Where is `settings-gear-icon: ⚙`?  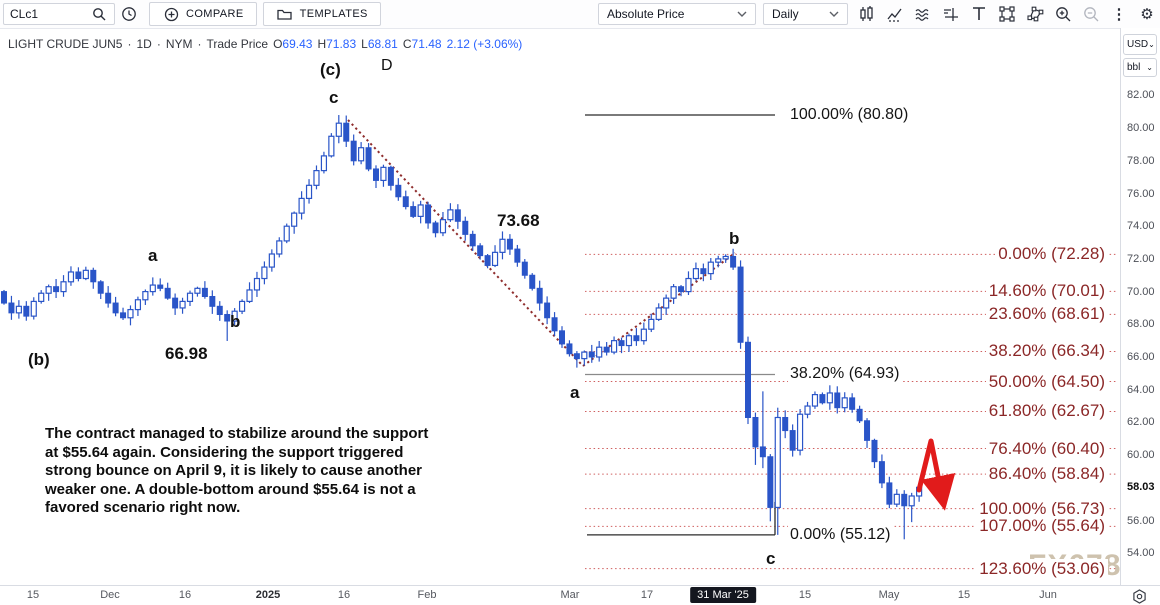 settings-gear-icon: ⚙ is located at coordinates (1147, 14).